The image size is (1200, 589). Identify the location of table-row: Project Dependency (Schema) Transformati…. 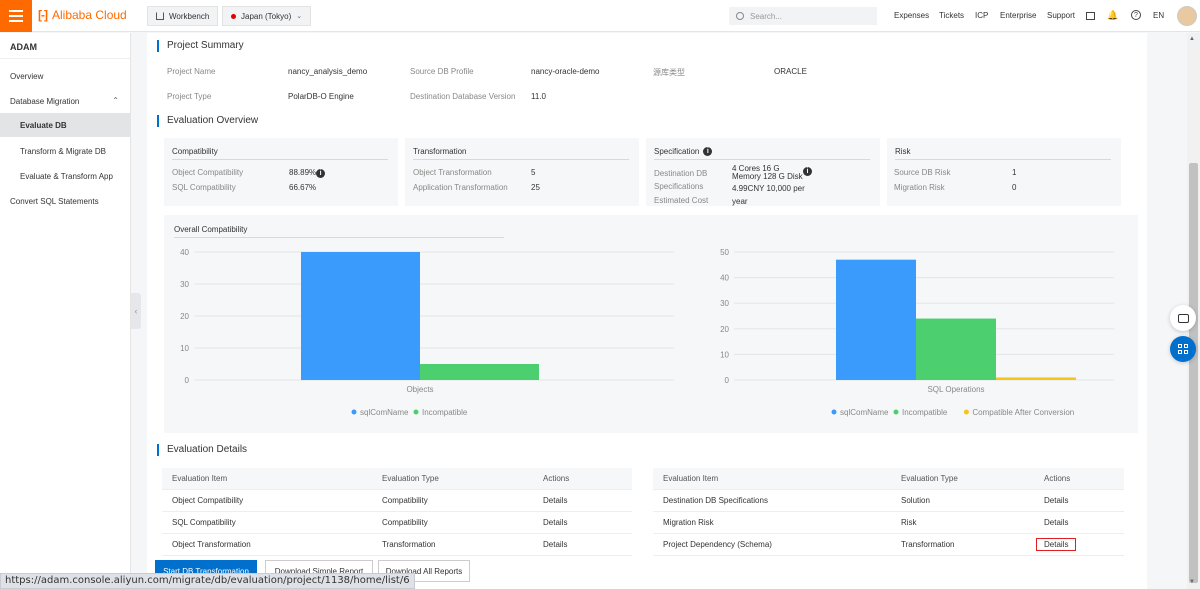
(888, 545).